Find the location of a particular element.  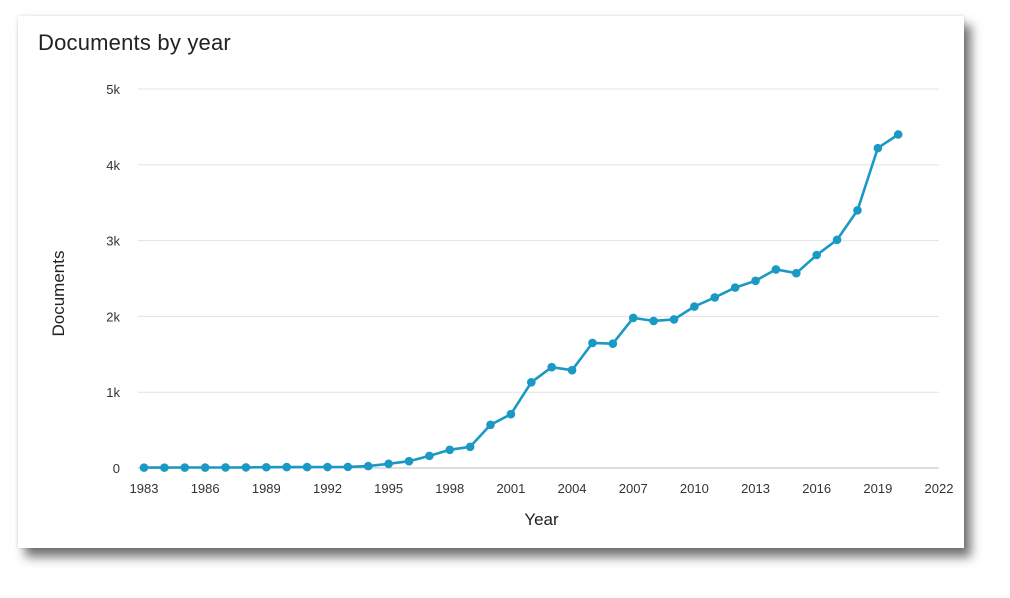

chart-title: Documents by year is located at coordinates (134, 42).